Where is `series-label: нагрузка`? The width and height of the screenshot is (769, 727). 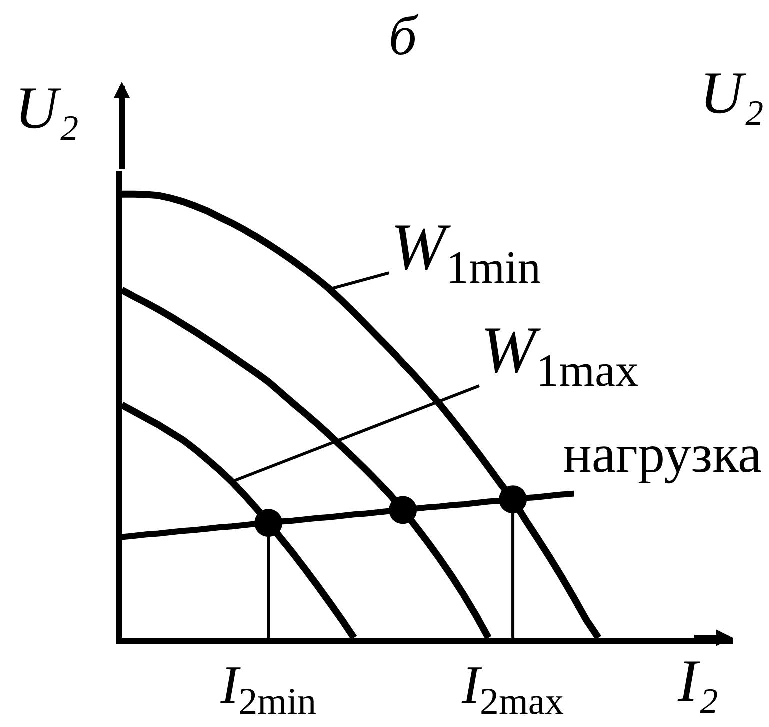
series-label: нагрузка is located at coordinates (662, 454).